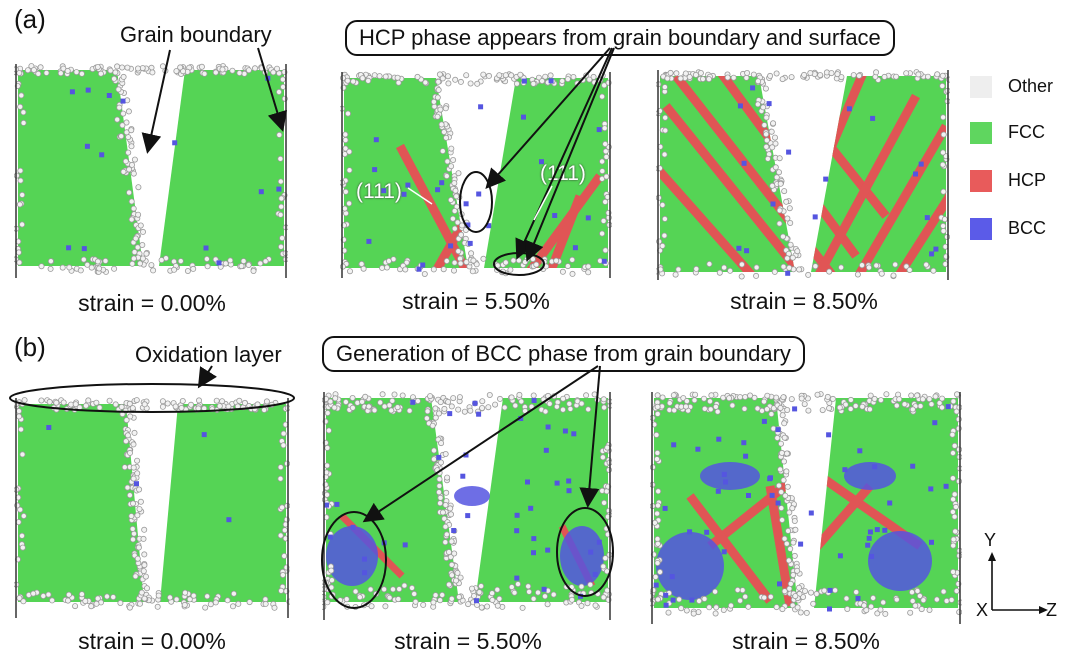 The height and width of the screenshot is (656, 1067). What do you see at coordinates (981, 181) in the screenshot?
I see `legend-swatch-hcp` at bounding box center [981, 181].